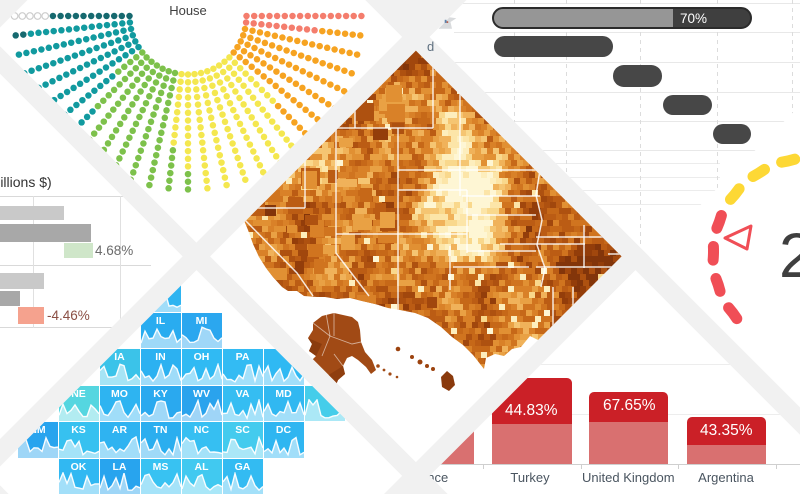  Describe the element at coordinates (789, 256) in the screenshot. I see `svg-text: 25` at that location.